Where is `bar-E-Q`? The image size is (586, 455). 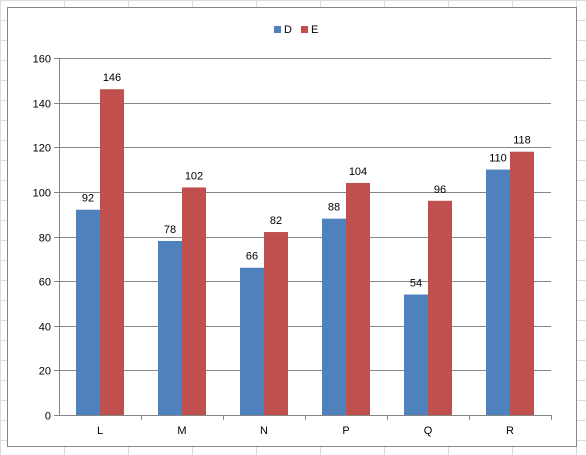
bar-E-Q is located at coordinates (440, 307).